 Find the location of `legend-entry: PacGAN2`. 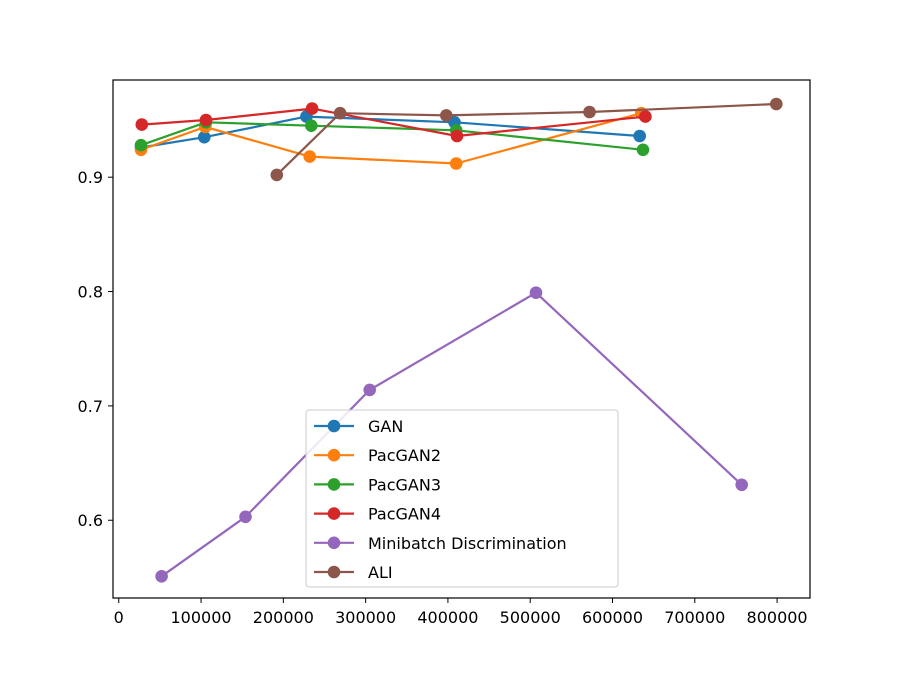

legend-entry: PacGAN2 is located at coordinates (377, 455).